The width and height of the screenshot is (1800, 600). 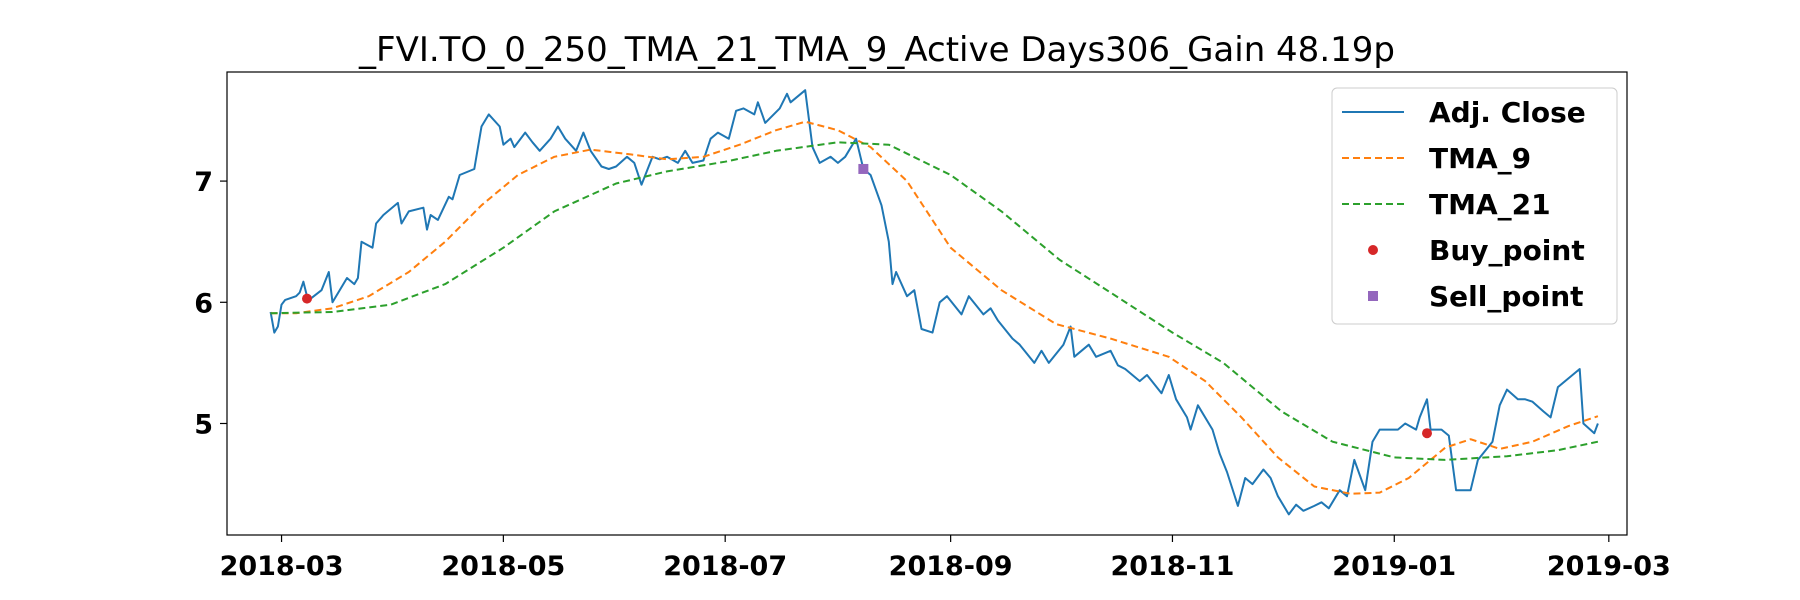 I want to click on y-axis: 5 6 7, so click(x=210, y=303).